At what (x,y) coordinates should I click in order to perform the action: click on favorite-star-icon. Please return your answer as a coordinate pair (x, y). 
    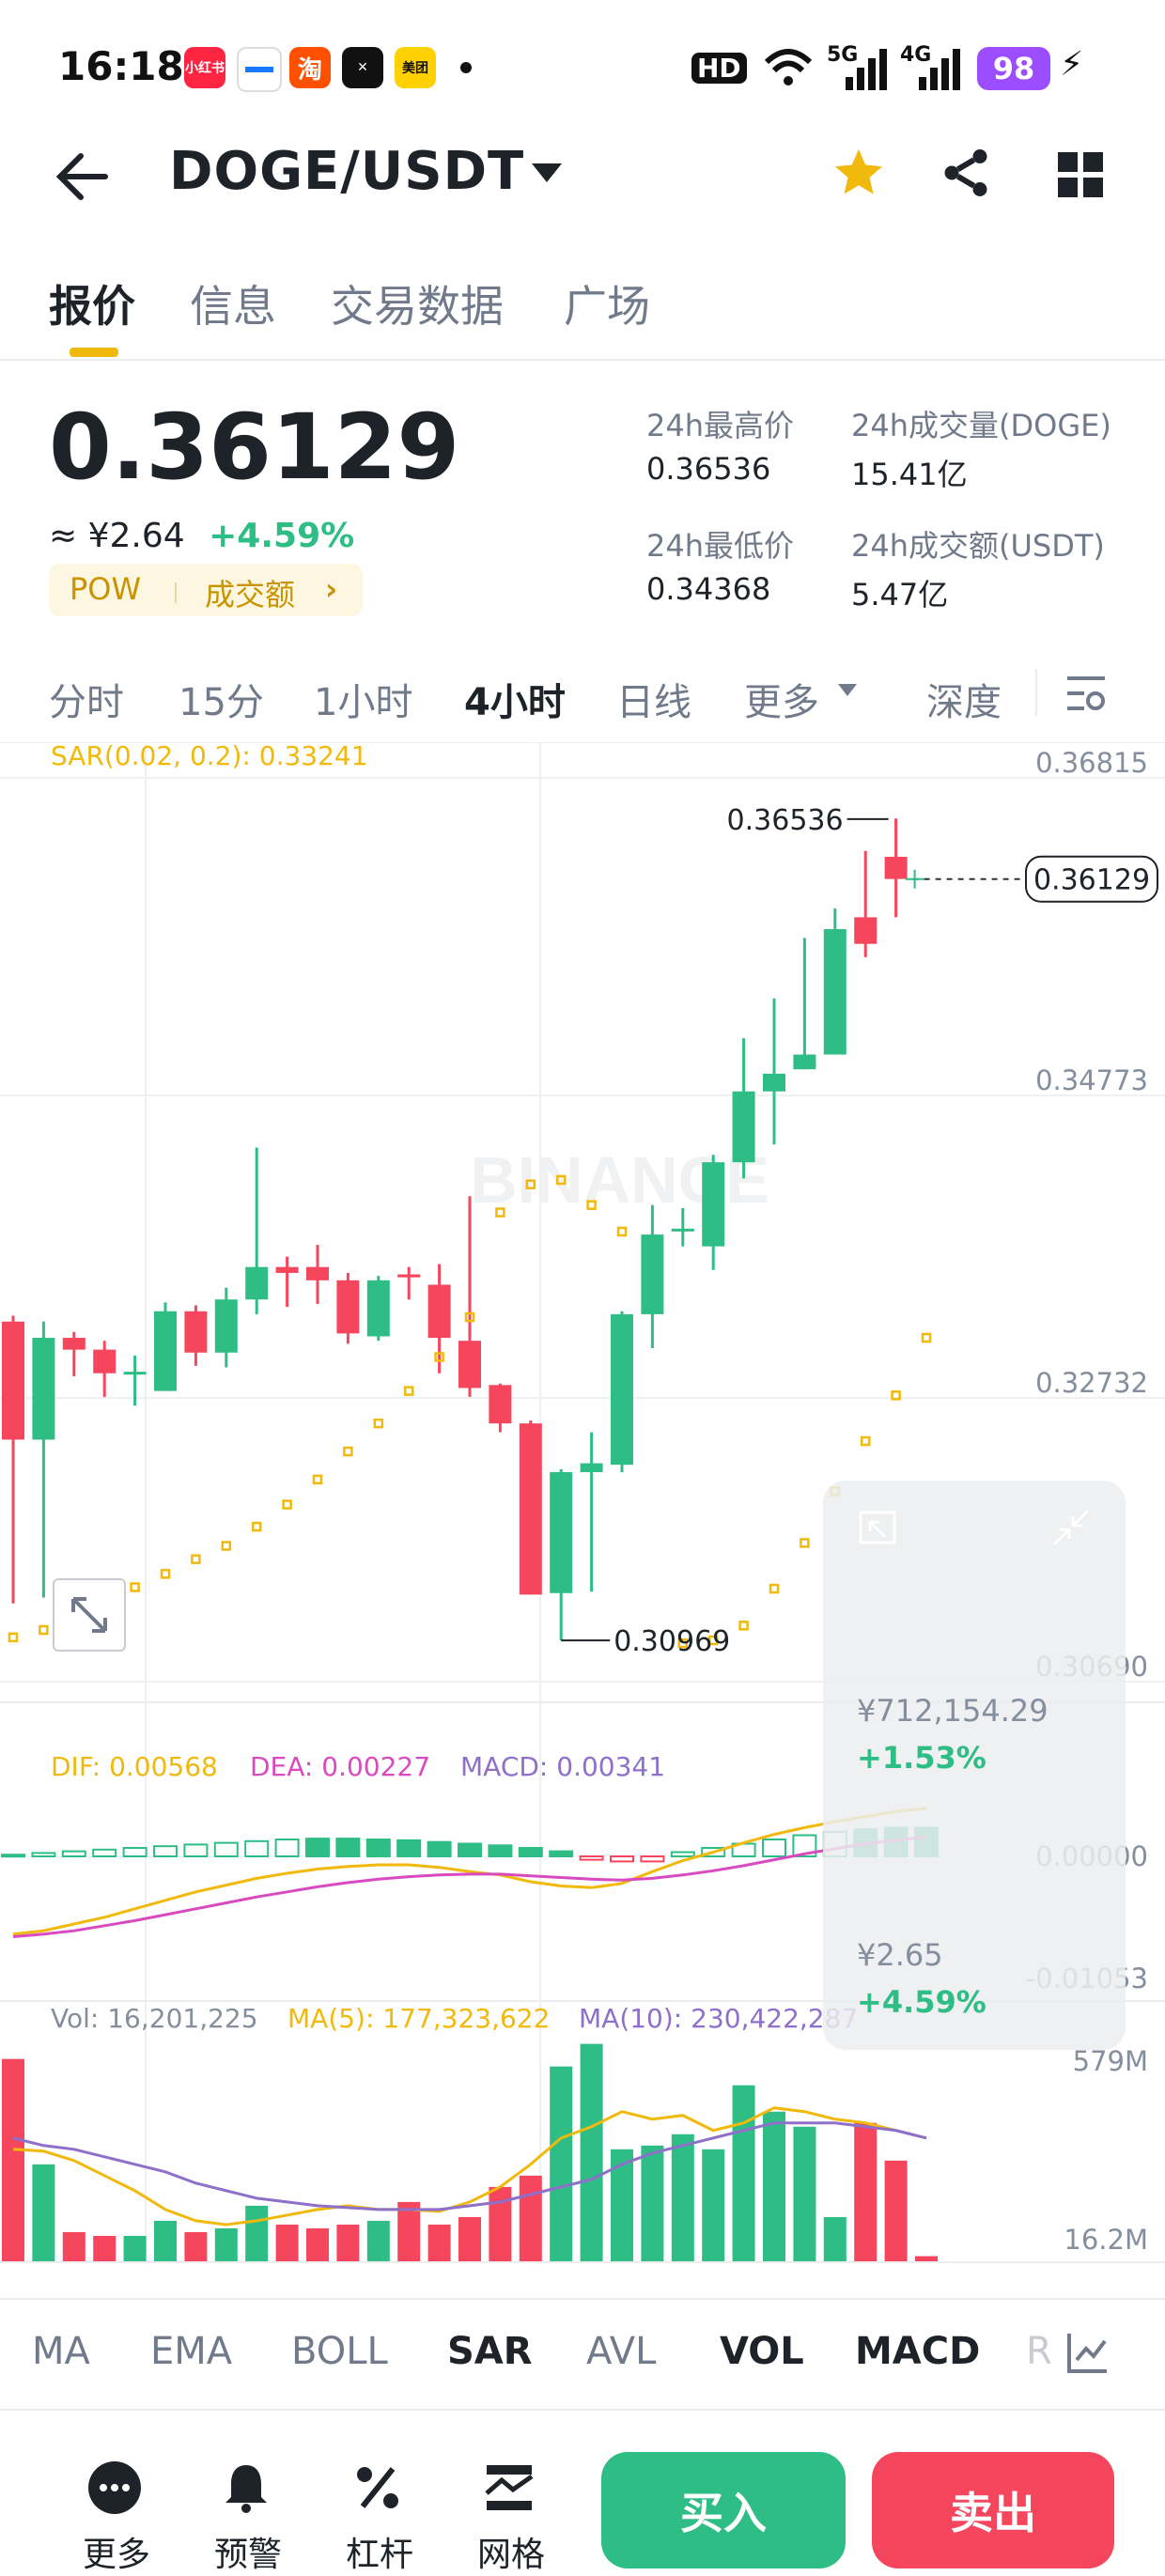
    Looking at the image, I should click on (859, 173).